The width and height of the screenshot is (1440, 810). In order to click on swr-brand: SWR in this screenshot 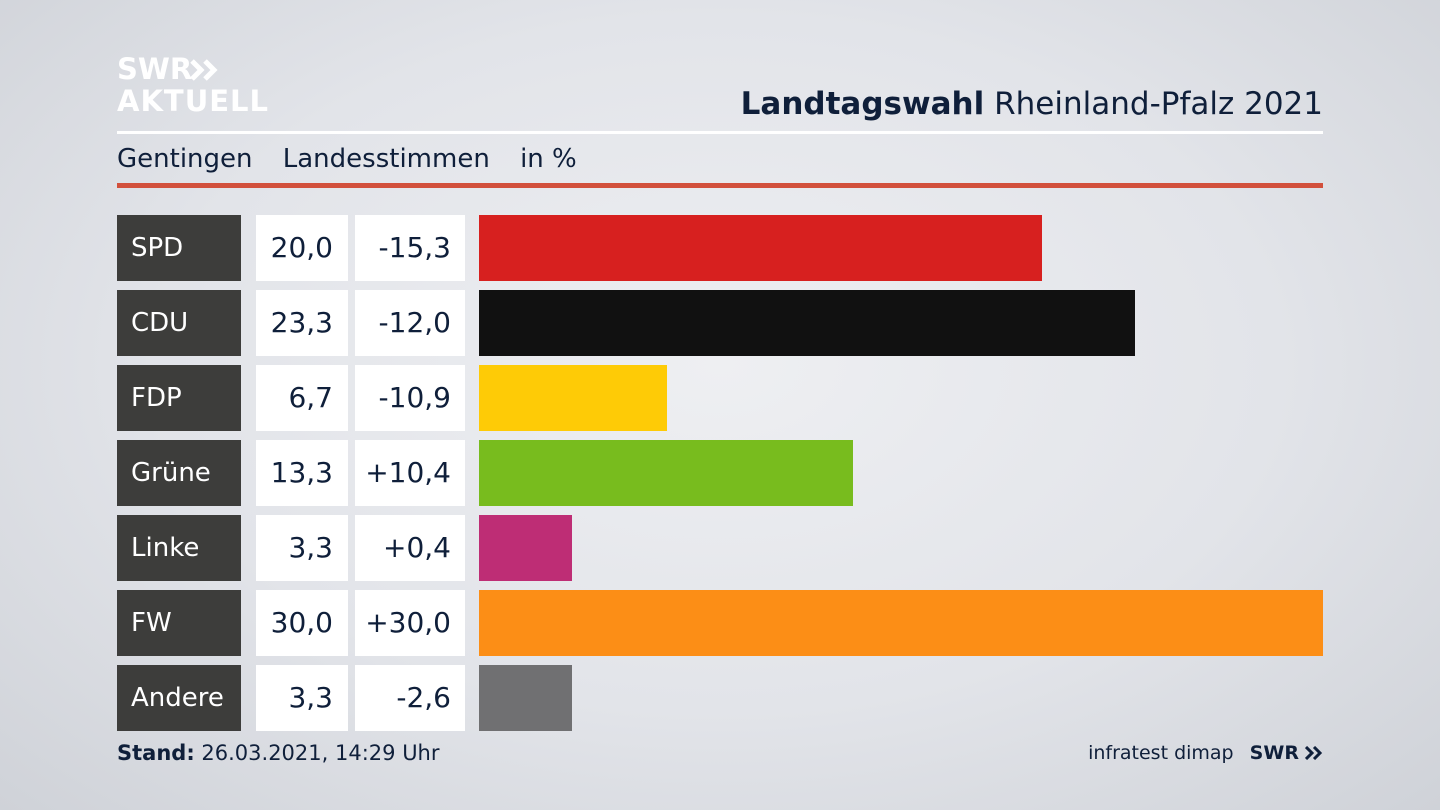, I will do `click(1274, 753)`.